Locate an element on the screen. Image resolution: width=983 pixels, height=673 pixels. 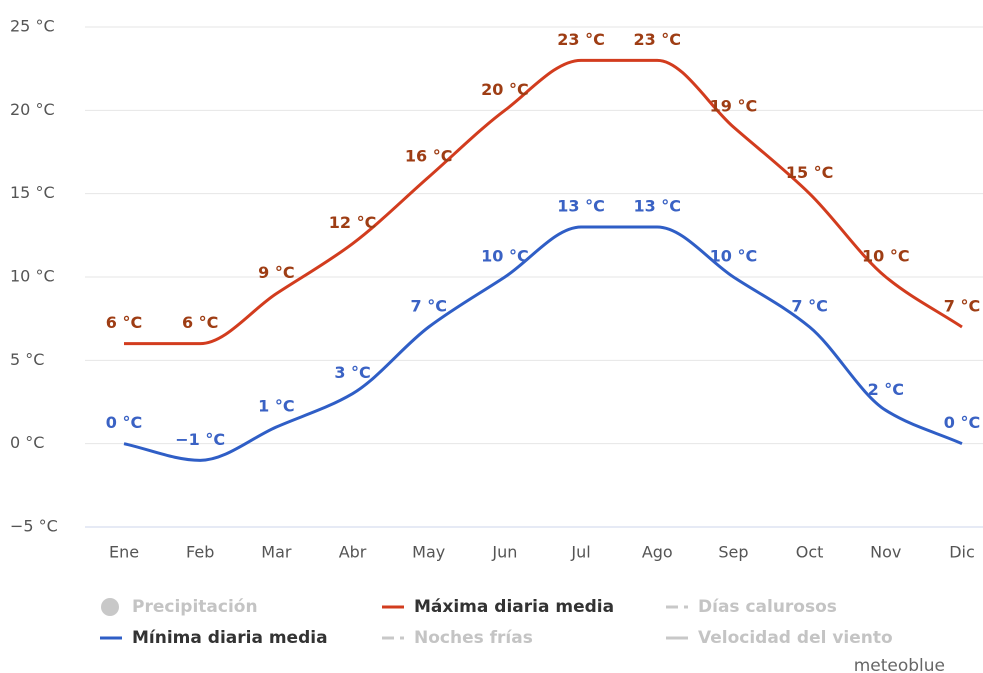
legend-label: Noches frías is located at coordinates (473, 638).